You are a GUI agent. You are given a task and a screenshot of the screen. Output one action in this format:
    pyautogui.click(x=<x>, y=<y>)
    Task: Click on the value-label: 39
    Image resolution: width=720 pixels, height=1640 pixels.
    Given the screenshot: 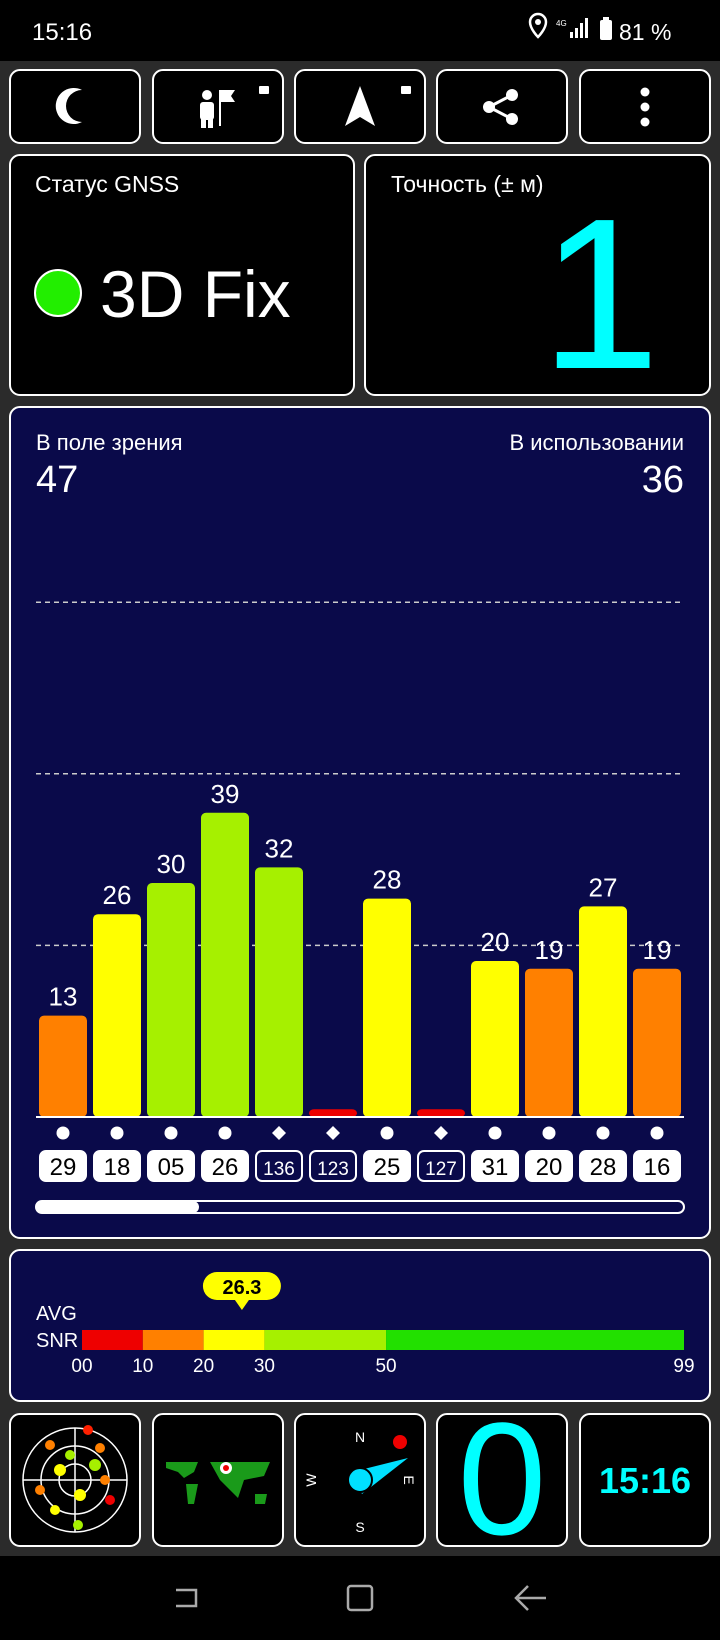 What is the action you would take?
    pyautogui.click(x=225, y=794)
    